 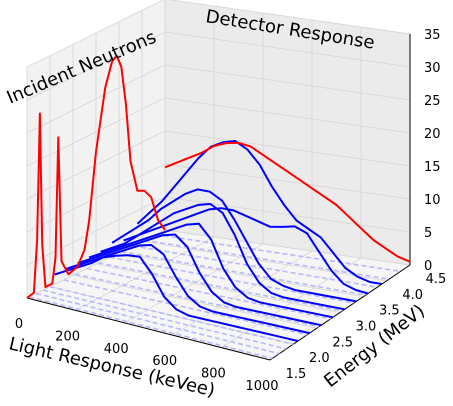 I want to click on y-tick-label: 2.5, so click(x=342, y=342).